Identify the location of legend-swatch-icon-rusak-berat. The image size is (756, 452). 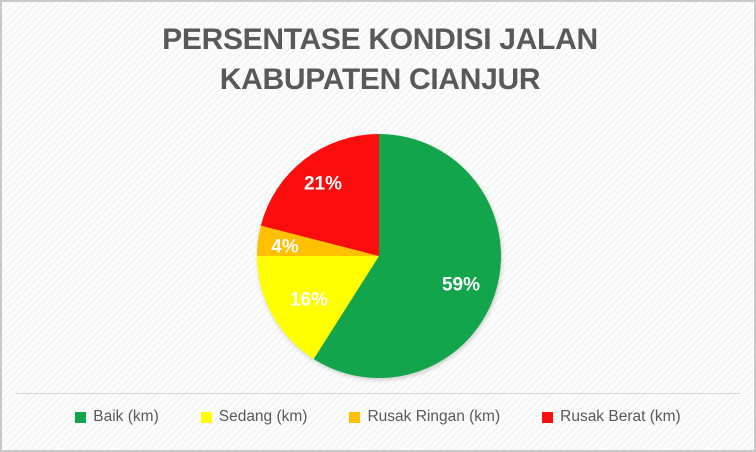
(548, 417).